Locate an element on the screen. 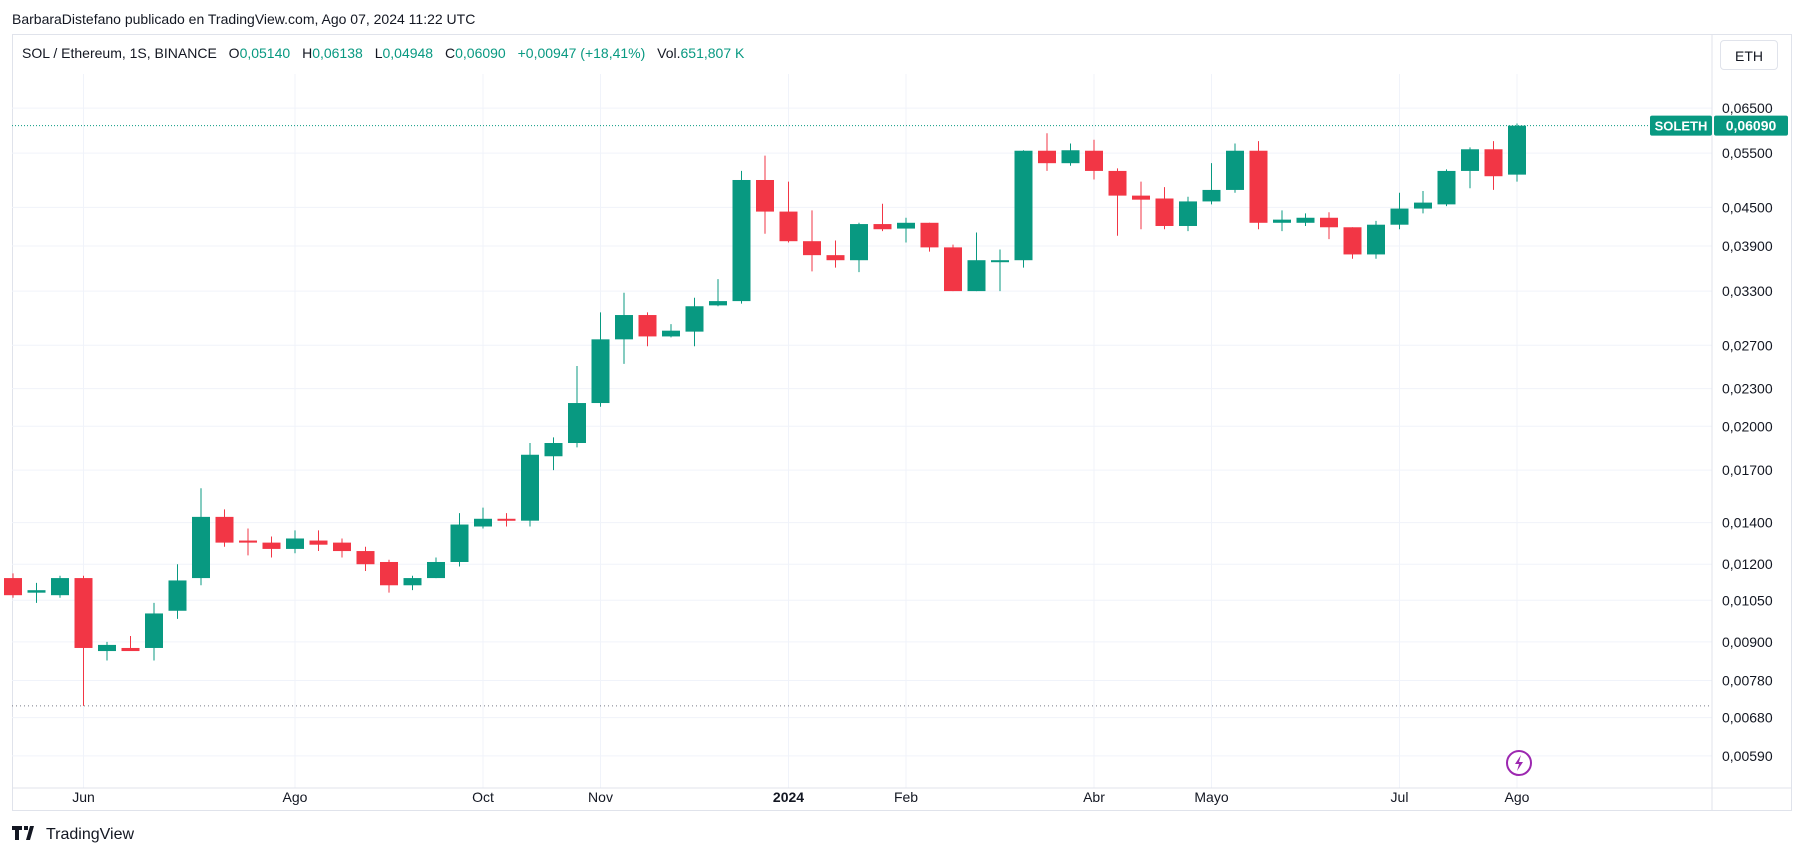 This screenshot has width=1804, height=858. currency-button: ETH is located at coordinates (1749, 55).